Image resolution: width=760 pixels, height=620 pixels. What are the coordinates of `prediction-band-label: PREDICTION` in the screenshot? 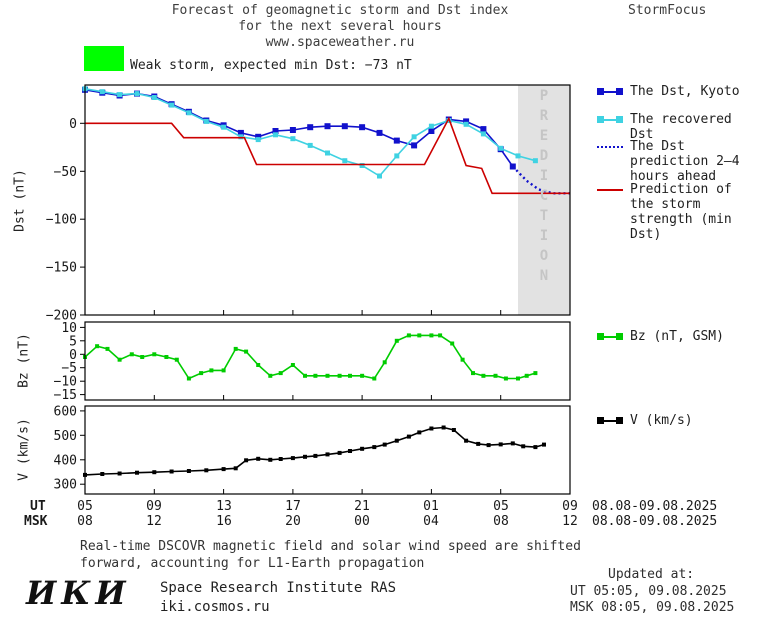 It's located at (544, 188).